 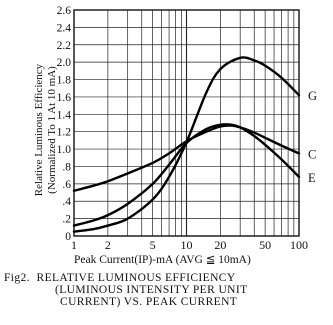 I want to click on x-axis-label: Peak Current(IP)-mA (AVG ≦ 10mA), so click(x=162, y=260).